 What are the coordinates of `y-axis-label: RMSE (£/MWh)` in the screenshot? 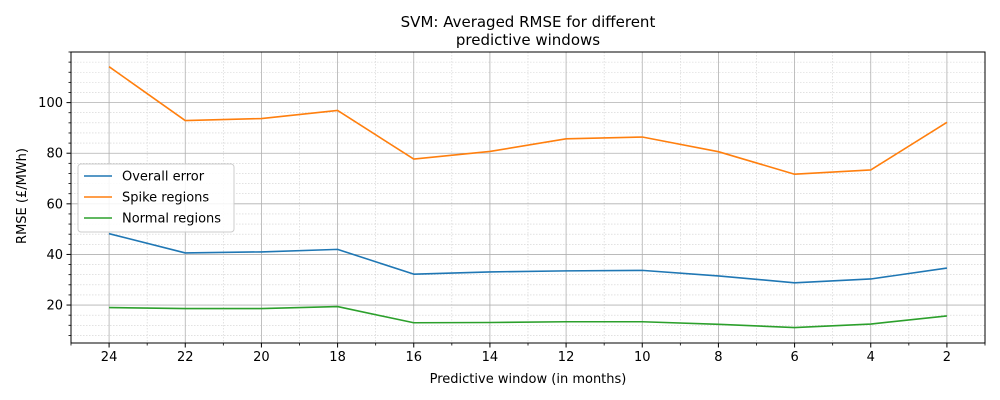 It's located at (22, 196).